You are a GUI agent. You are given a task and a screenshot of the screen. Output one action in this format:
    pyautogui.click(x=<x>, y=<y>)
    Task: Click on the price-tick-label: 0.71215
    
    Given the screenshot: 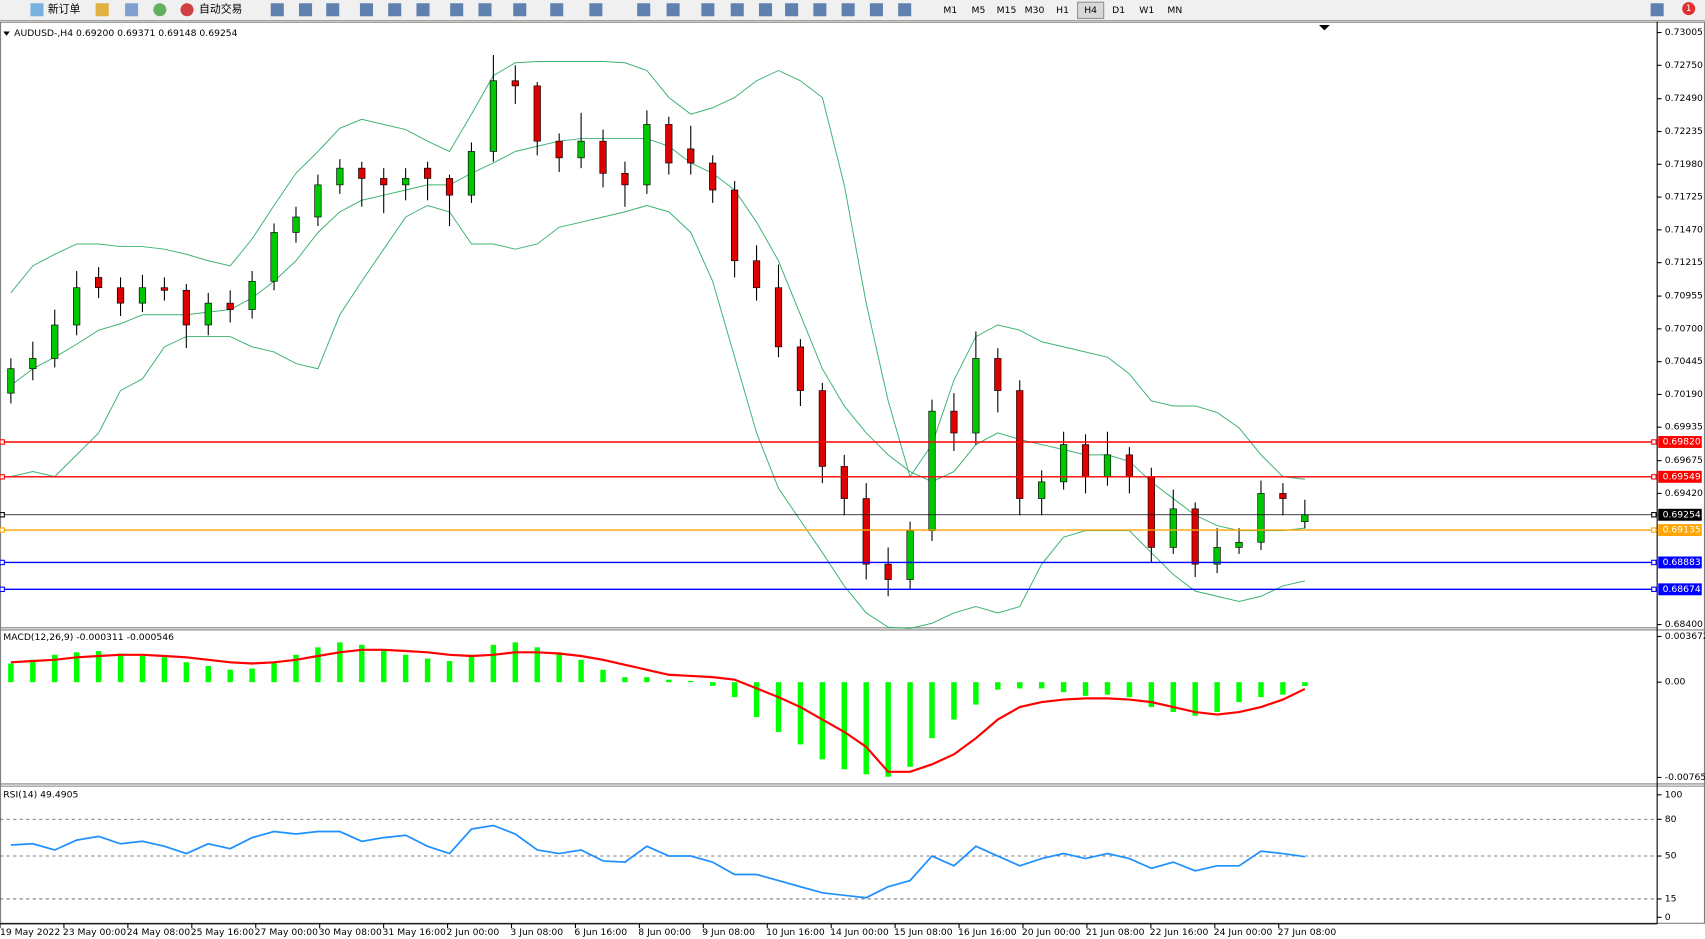 What is the action you would take?
    pyautogui.click(x=1684, y=262)
    